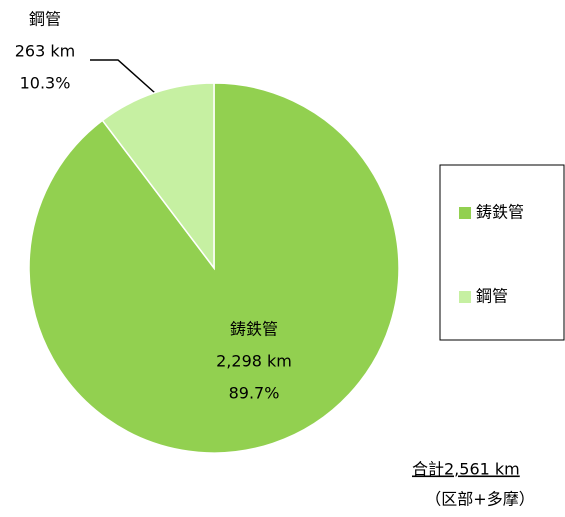 The image size is (565, 517). What do you see at coordinates (254, 393) in the screenshot?
I see `value-label: 89.7%` at bounding box center [254, 393].